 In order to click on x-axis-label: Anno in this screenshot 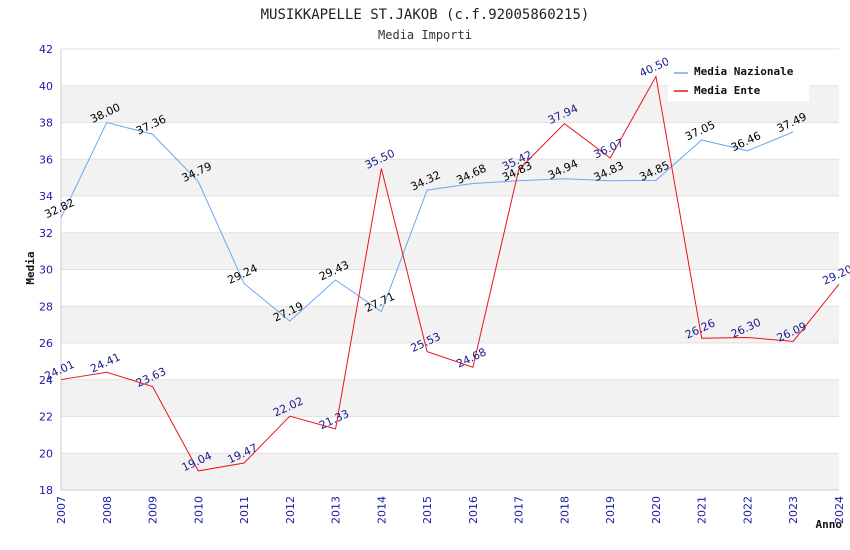, I will do `click(829, 524)`.